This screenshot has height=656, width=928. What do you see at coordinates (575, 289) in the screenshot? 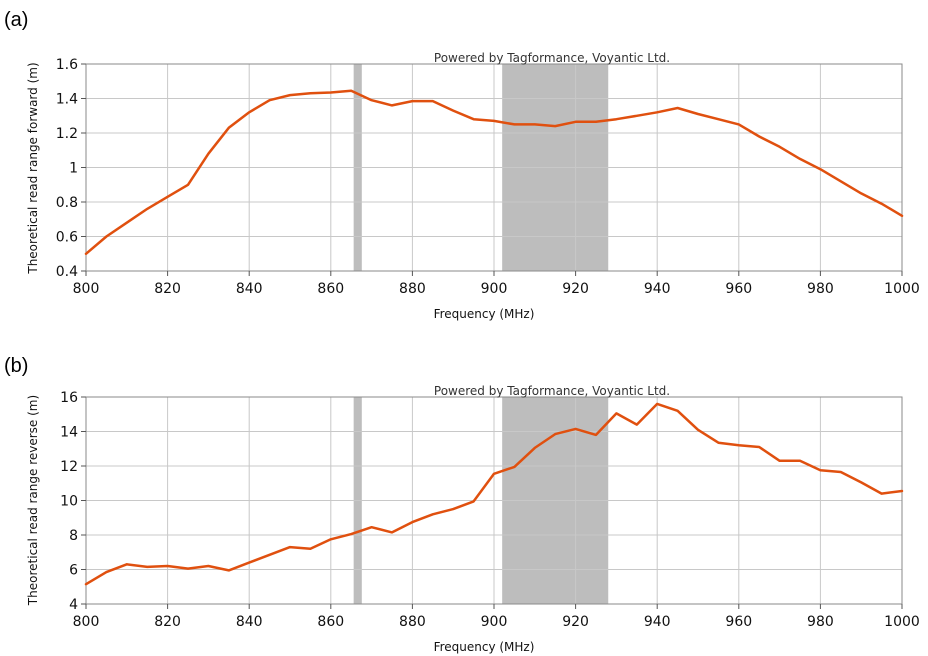
I see `x-tick-label: 920` at bounding box center [575, 289].